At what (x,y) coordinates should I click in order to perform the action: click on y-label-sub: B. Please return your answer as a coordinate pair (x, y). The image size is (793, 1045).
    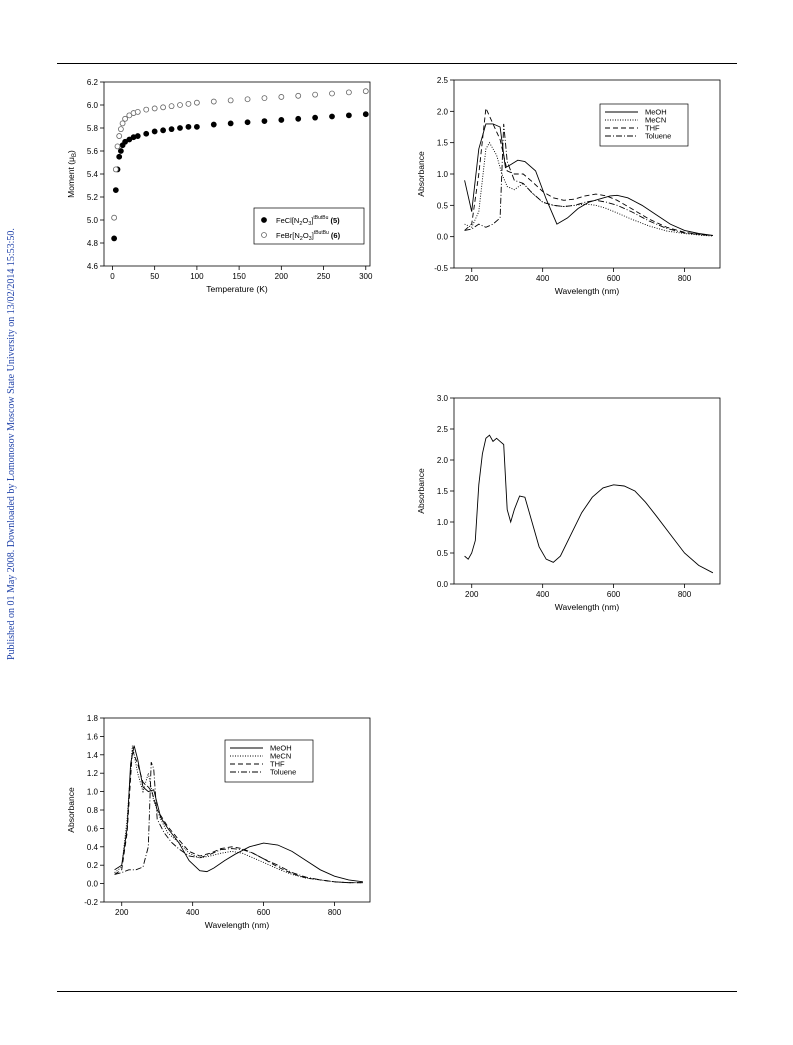
    Looking at the image, I should click on (75, 155).